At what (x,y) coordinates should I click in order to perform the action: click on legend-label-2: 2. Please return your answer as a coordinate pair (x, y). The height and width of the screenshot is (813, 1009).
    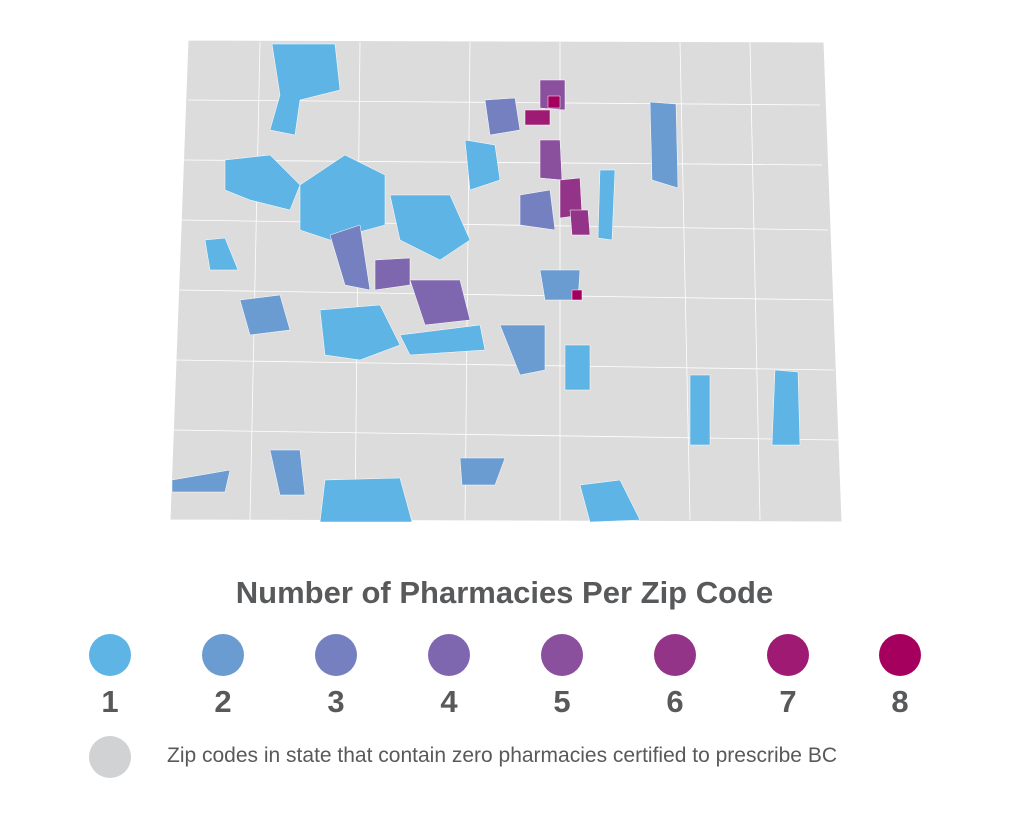
    Looking at the image, I should click on (223, 701).